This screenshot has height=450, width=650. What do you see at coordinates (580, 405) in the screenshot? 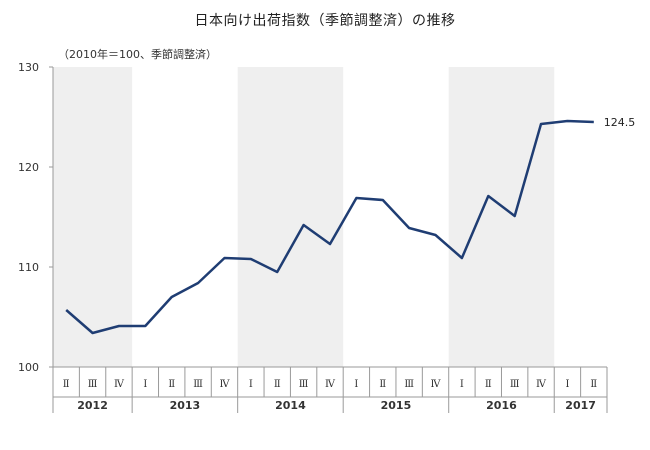
I see `year-label: 2017` at bounding box center [580, 405].